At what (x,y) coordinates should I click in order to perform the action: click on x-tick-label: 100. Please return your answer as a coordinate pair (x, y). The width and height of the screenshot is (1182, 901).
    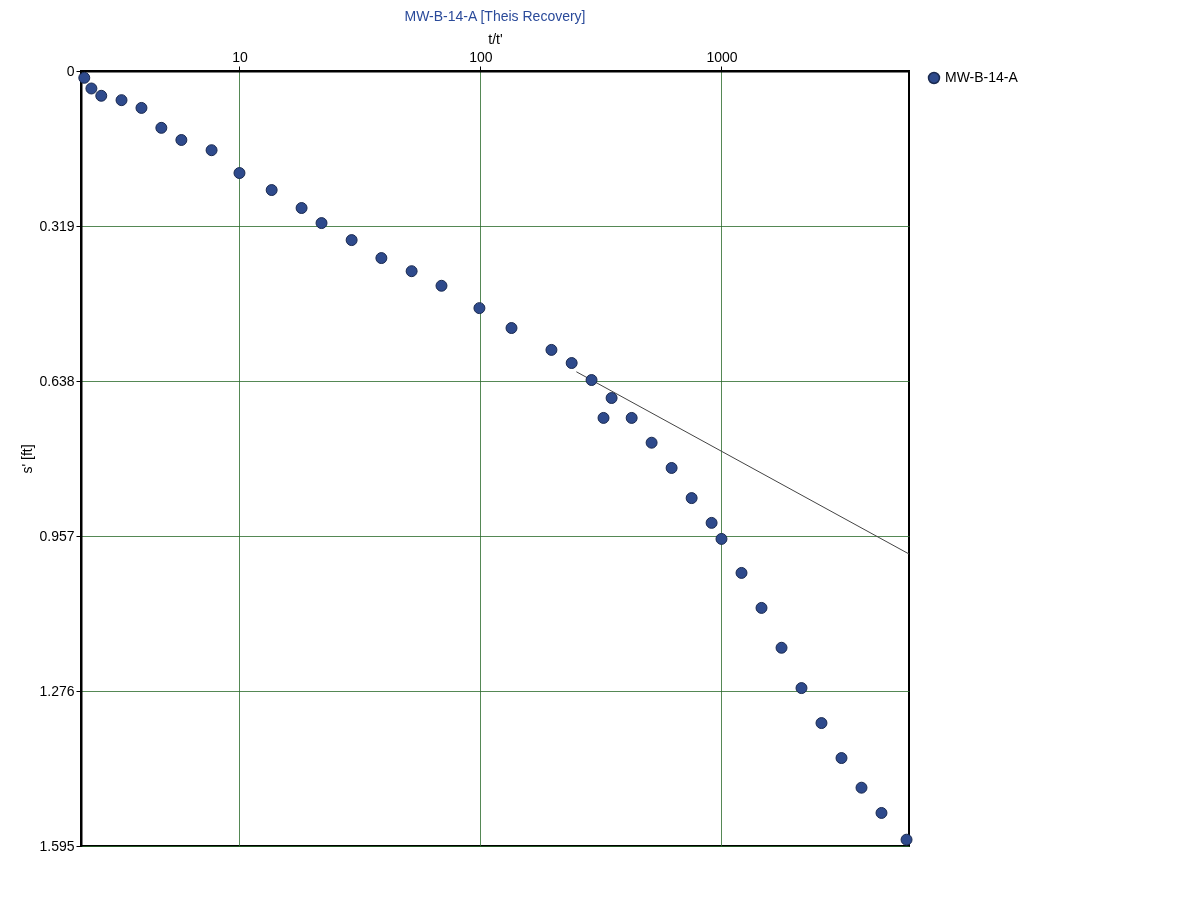
    Looking at the image, I should click on (481, 56).